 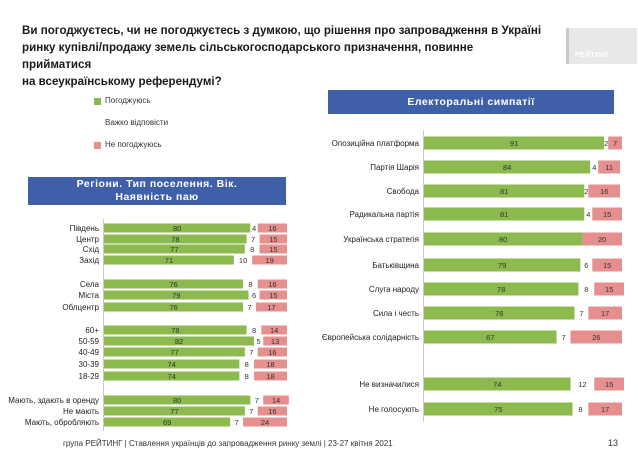 I want to click on regions-category-label: Захід, so click(x=89, y=260).